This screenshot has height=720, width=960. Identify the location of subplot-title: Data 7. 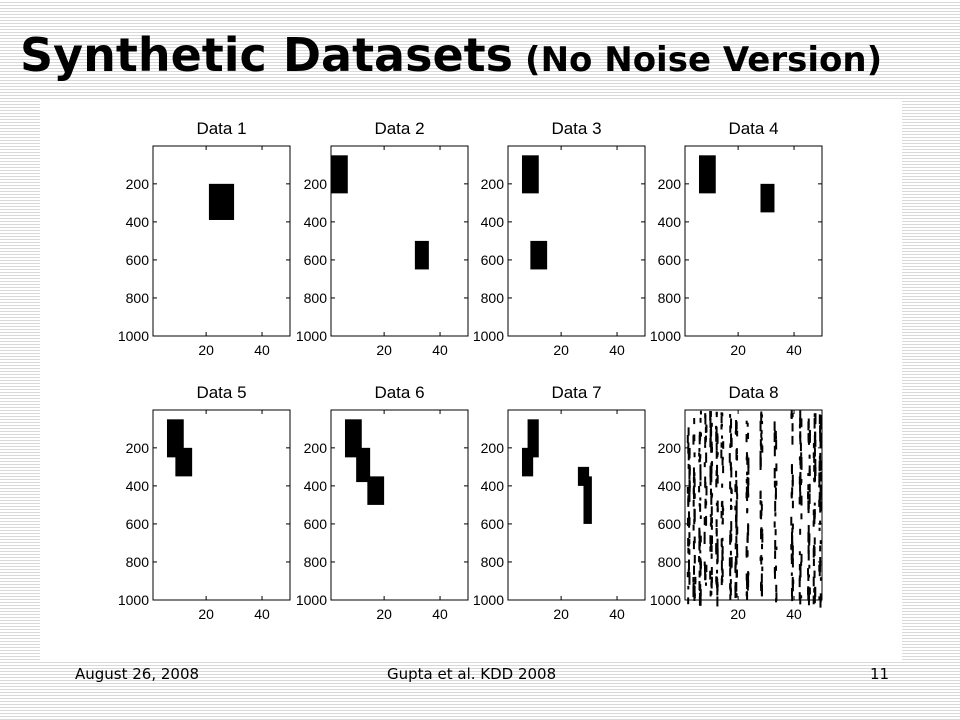
(576, 392).